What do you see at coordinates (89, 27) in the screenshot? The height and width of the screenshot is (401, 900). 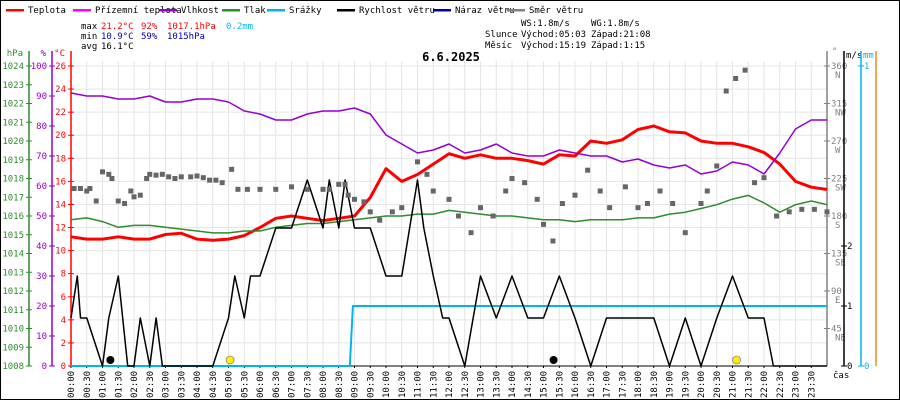 I see `stats-max-label: max` at bounding box center [89, 27].